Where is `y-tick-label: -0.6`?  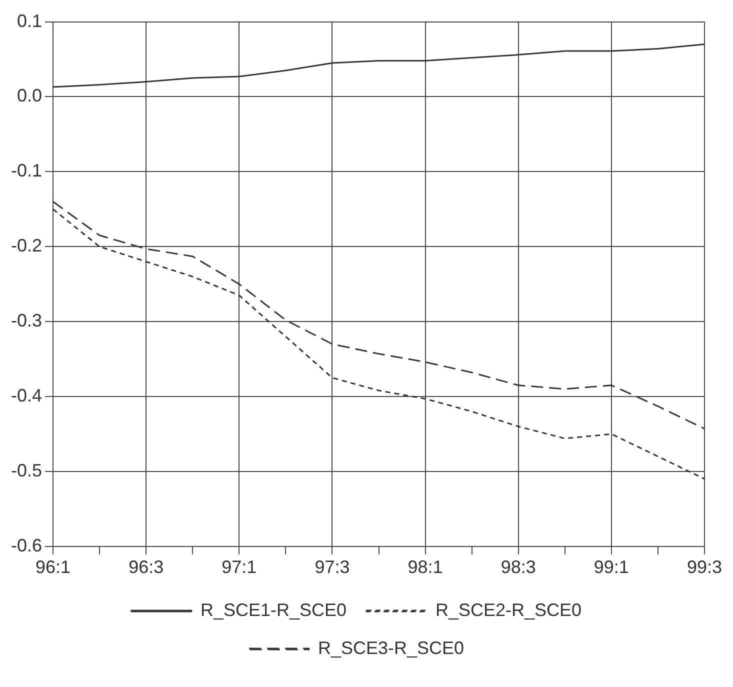
y-tick-label: -0.6 is located at coordinates (26, 545).